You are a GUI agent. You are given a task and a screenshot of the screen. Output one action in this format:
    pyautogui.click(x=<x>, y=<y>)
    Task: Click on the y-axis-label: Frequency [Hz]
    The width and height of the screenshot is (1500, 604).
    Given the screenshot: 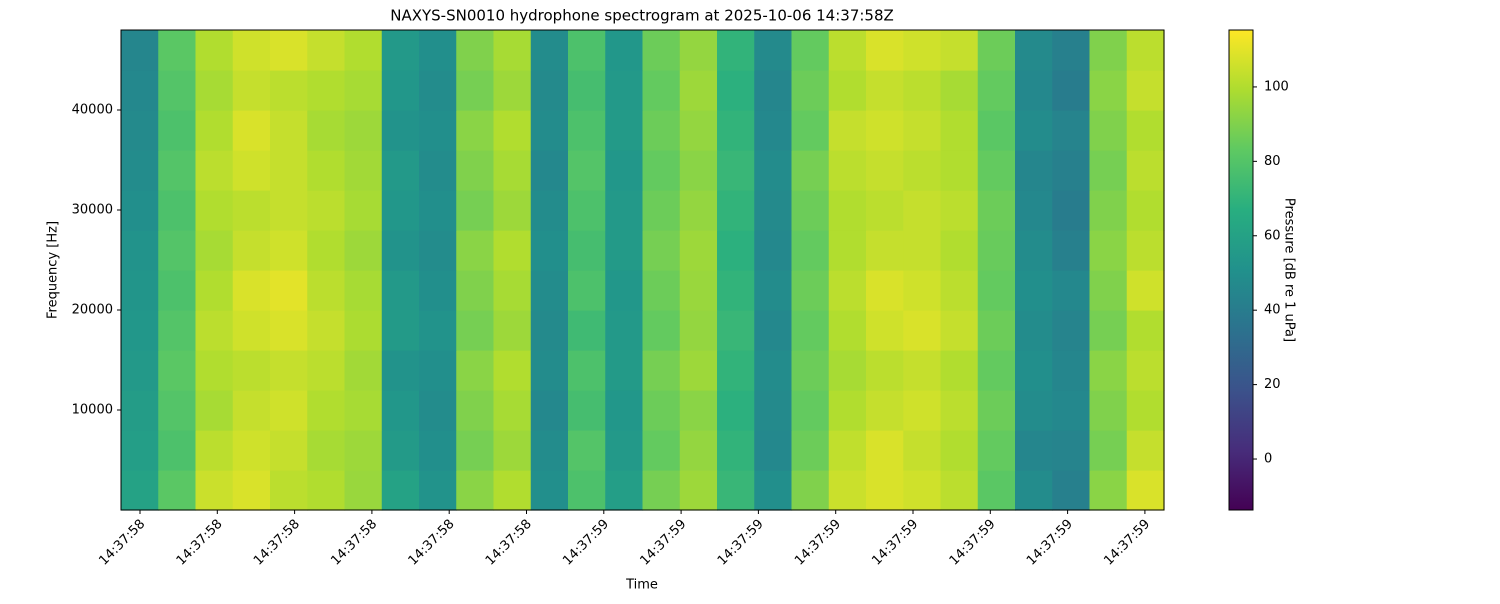 What is the action you would take?
    pyautogui.click(x=53, y=270)
    